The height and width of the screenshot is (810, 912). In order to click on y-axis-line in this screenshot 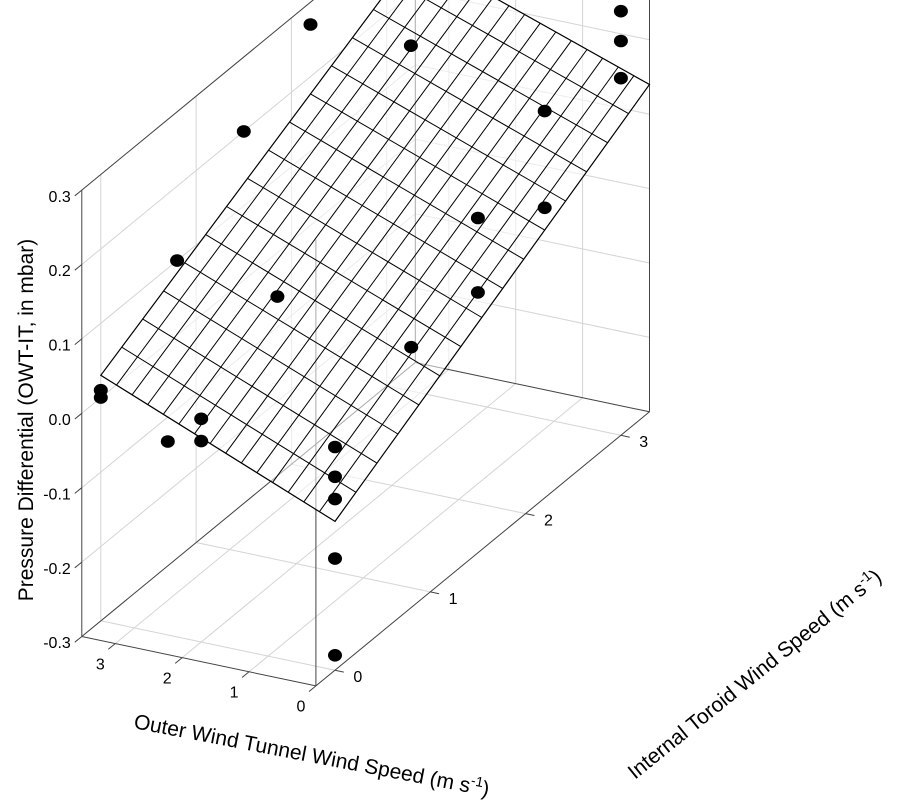, I will do `click(482, 549)`.